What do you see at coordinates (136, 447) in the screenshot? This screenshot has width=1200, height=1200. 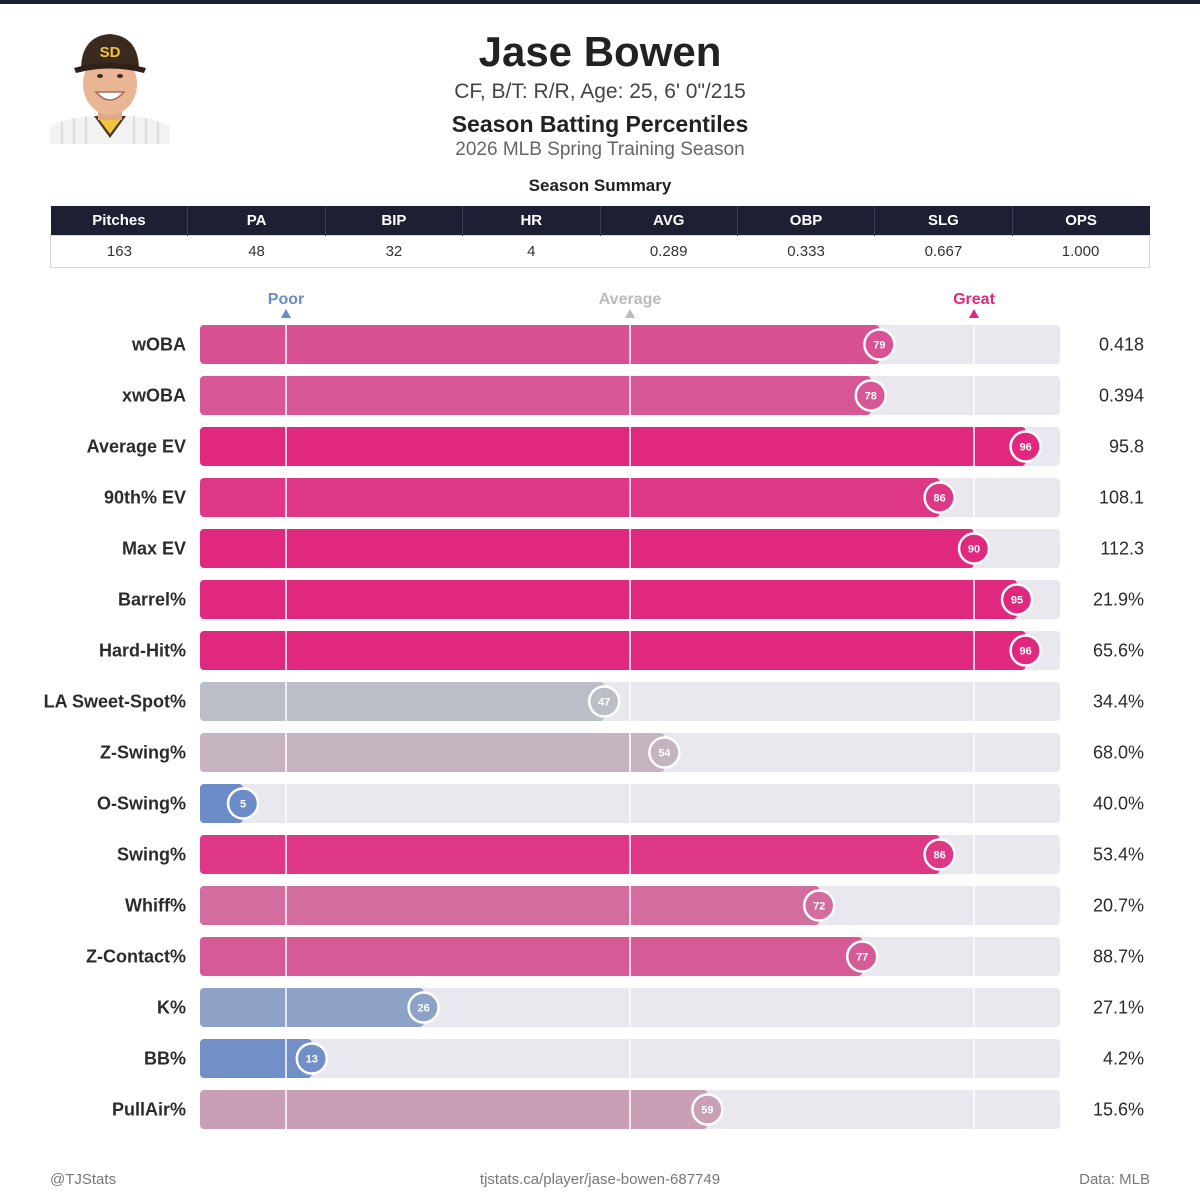 I see `row-label-average-ev: Average EV` at bounding box center [136, 447].